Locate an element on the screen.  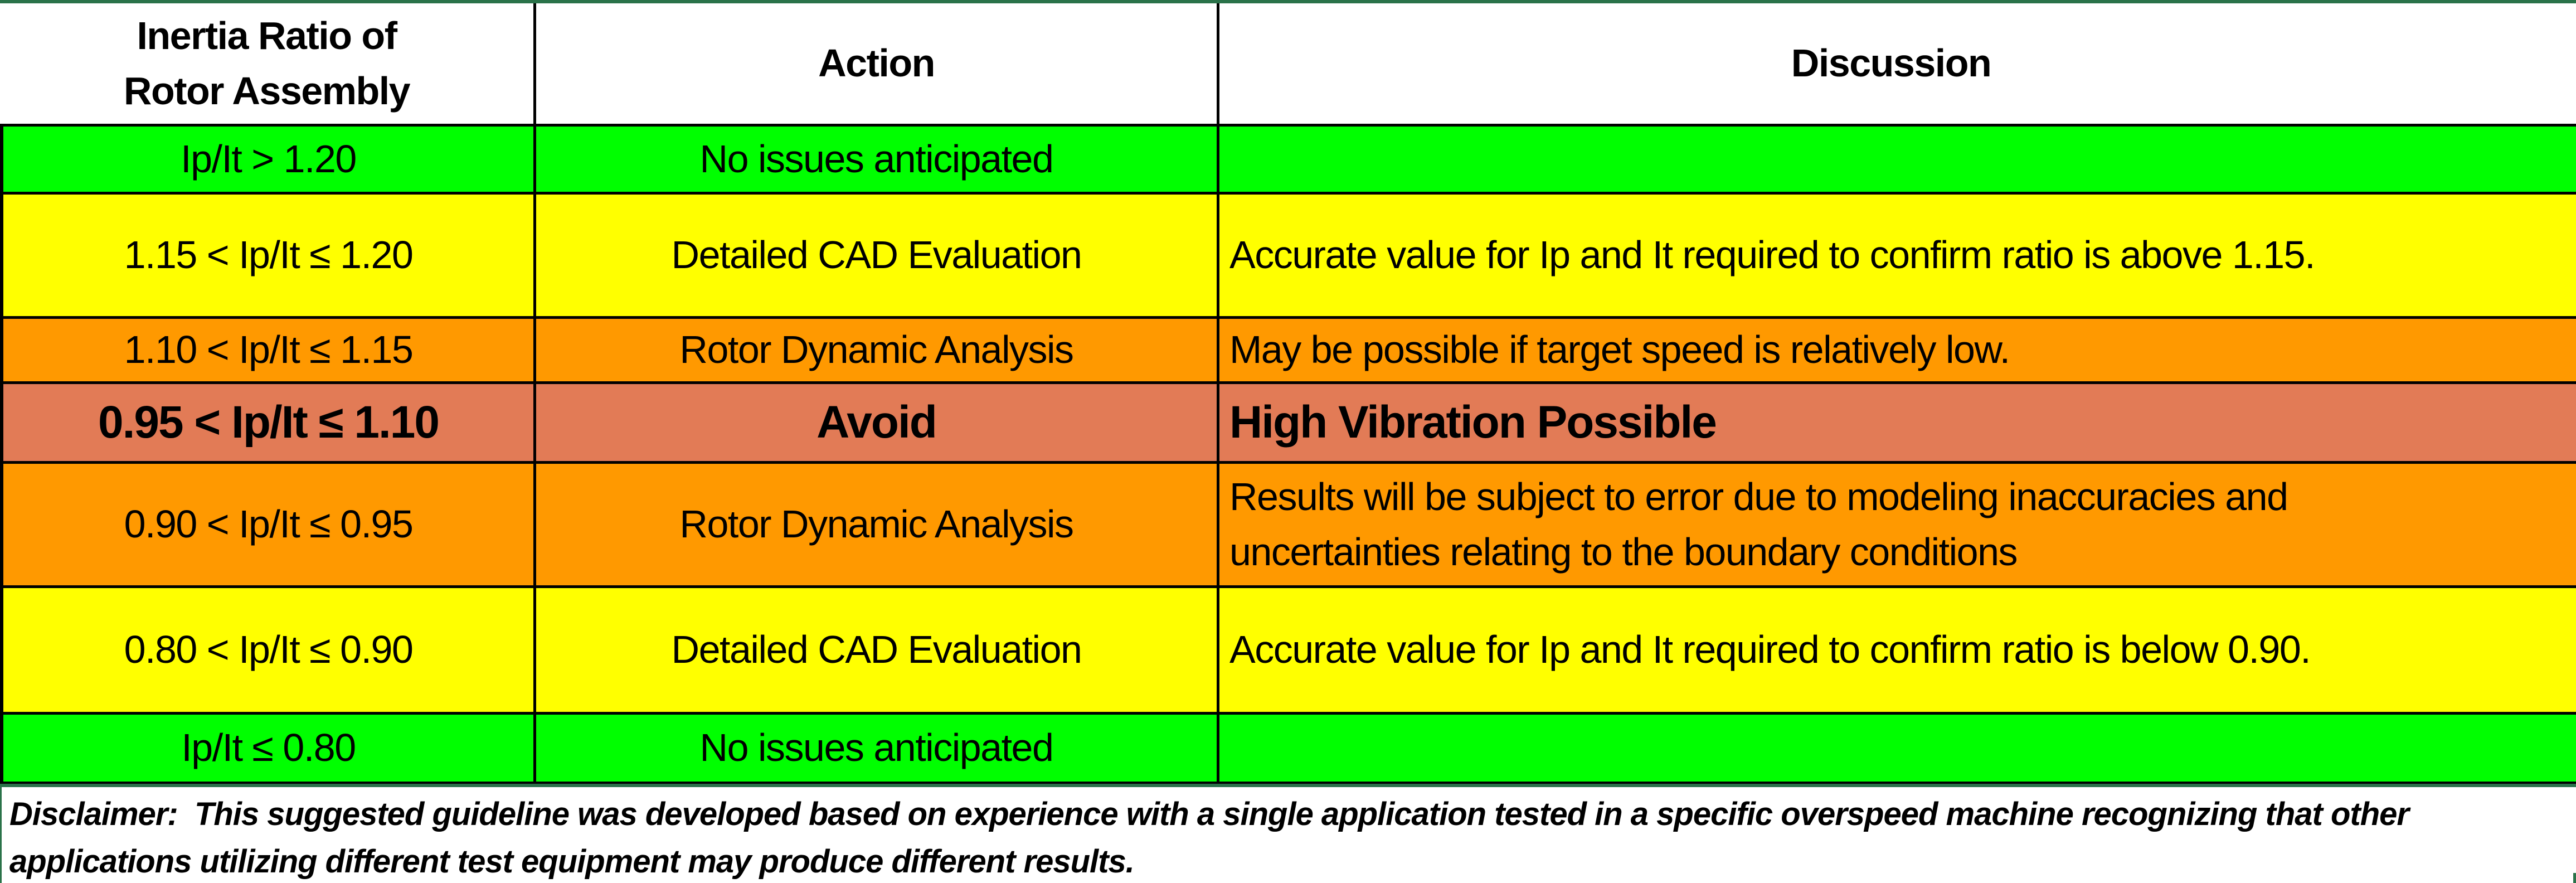
ratio-cell: 1.15 < Ip/It ≤ 1.20 is located at coordinates (266, 255).